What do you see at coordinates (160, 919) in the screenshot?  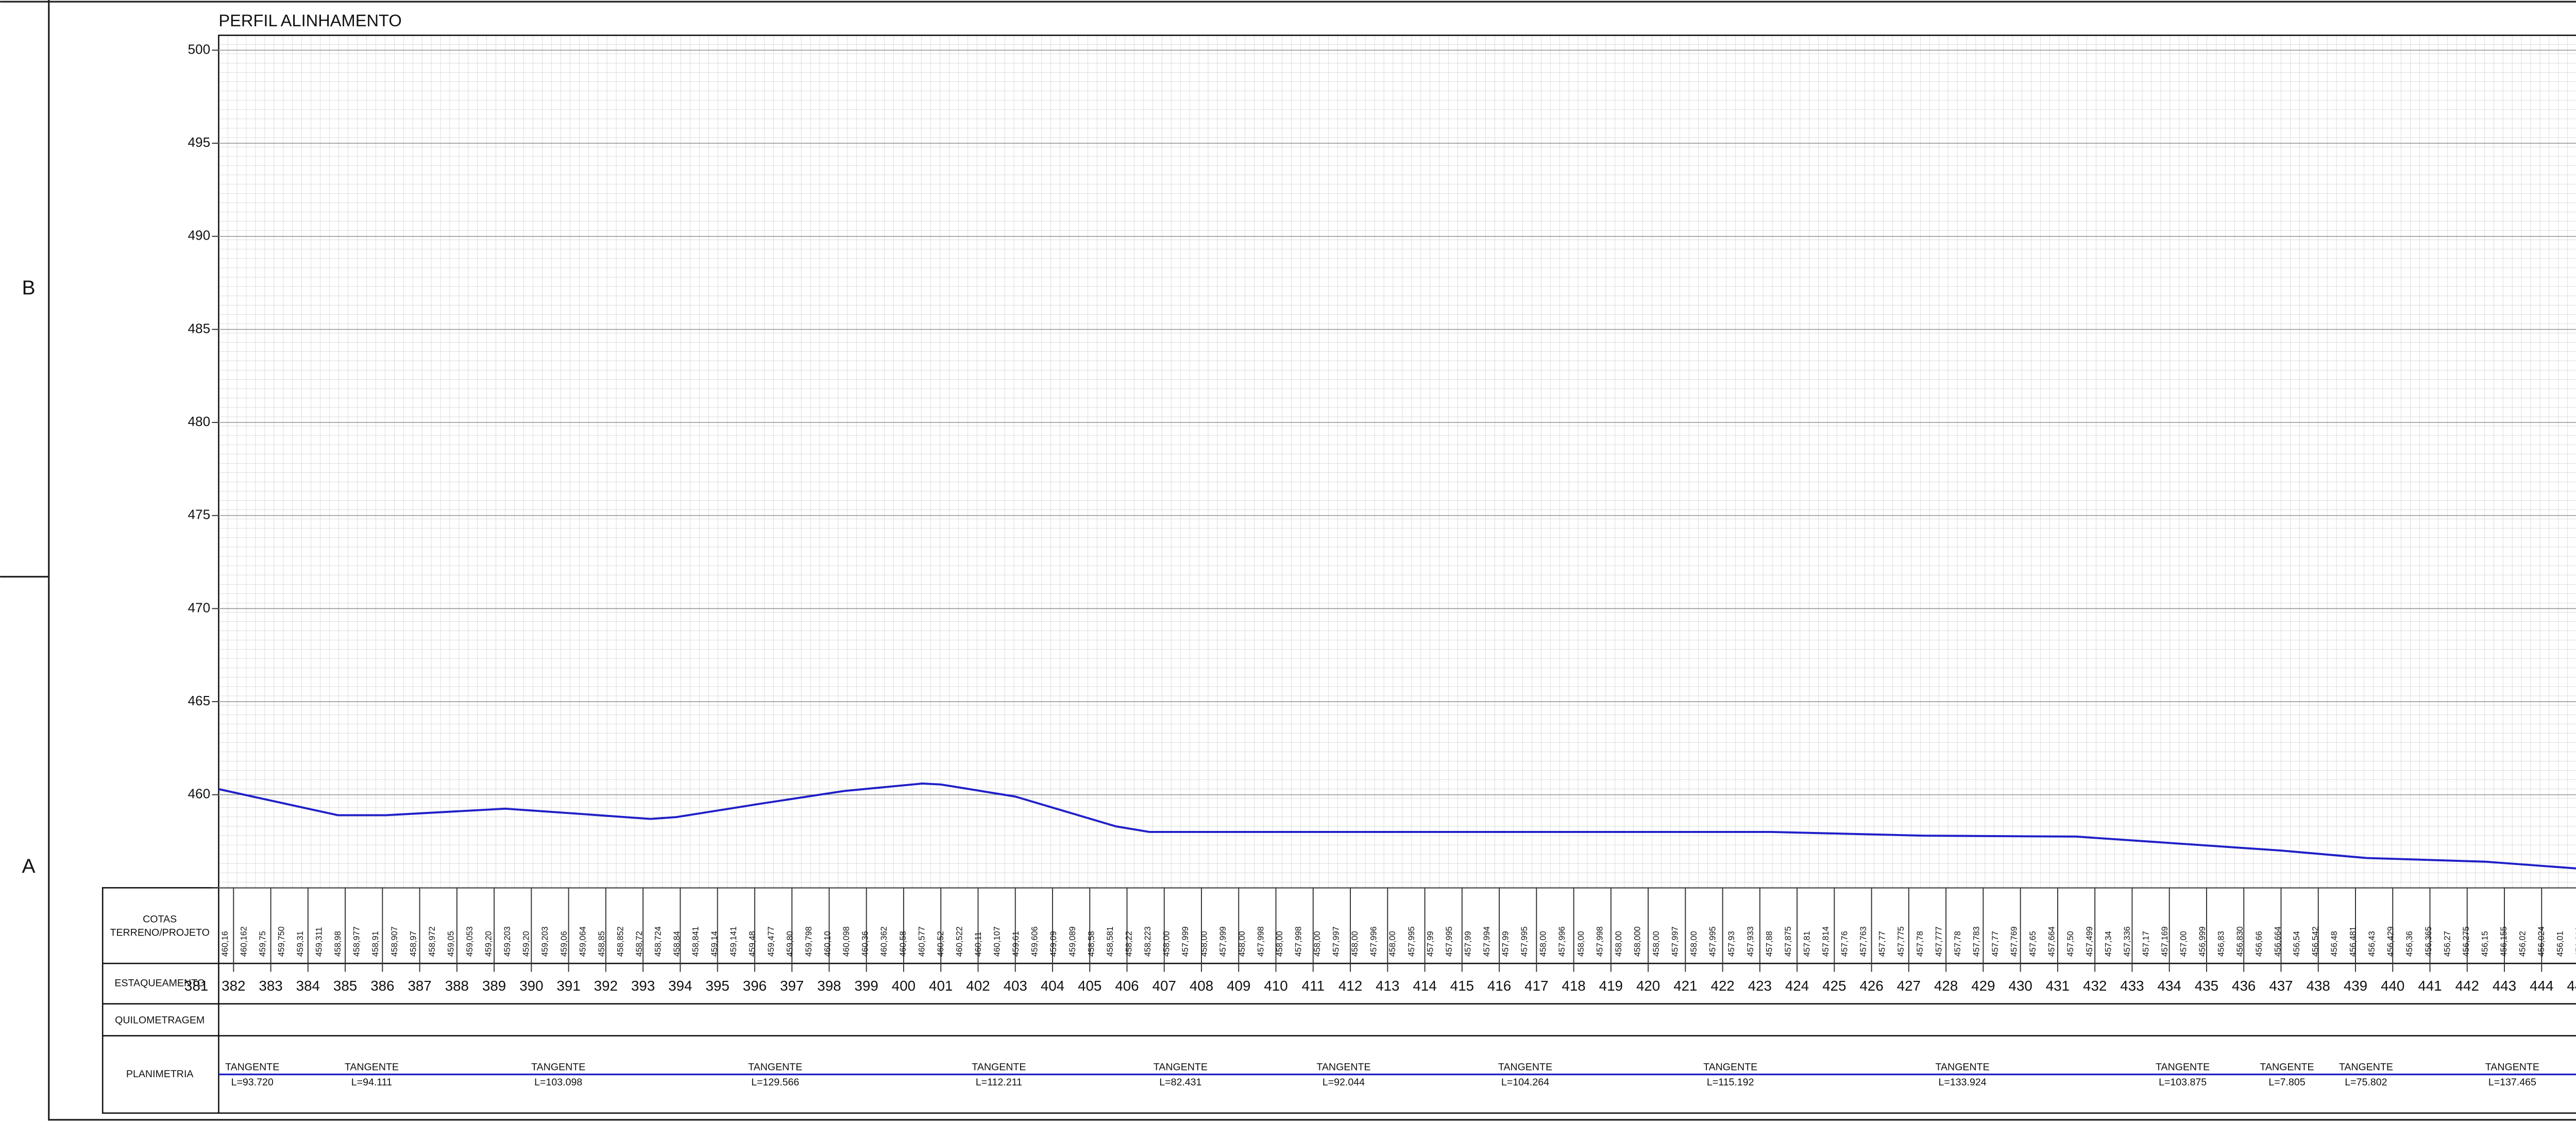 I see `row-label: COTAS` at bounding box center [160, 919].